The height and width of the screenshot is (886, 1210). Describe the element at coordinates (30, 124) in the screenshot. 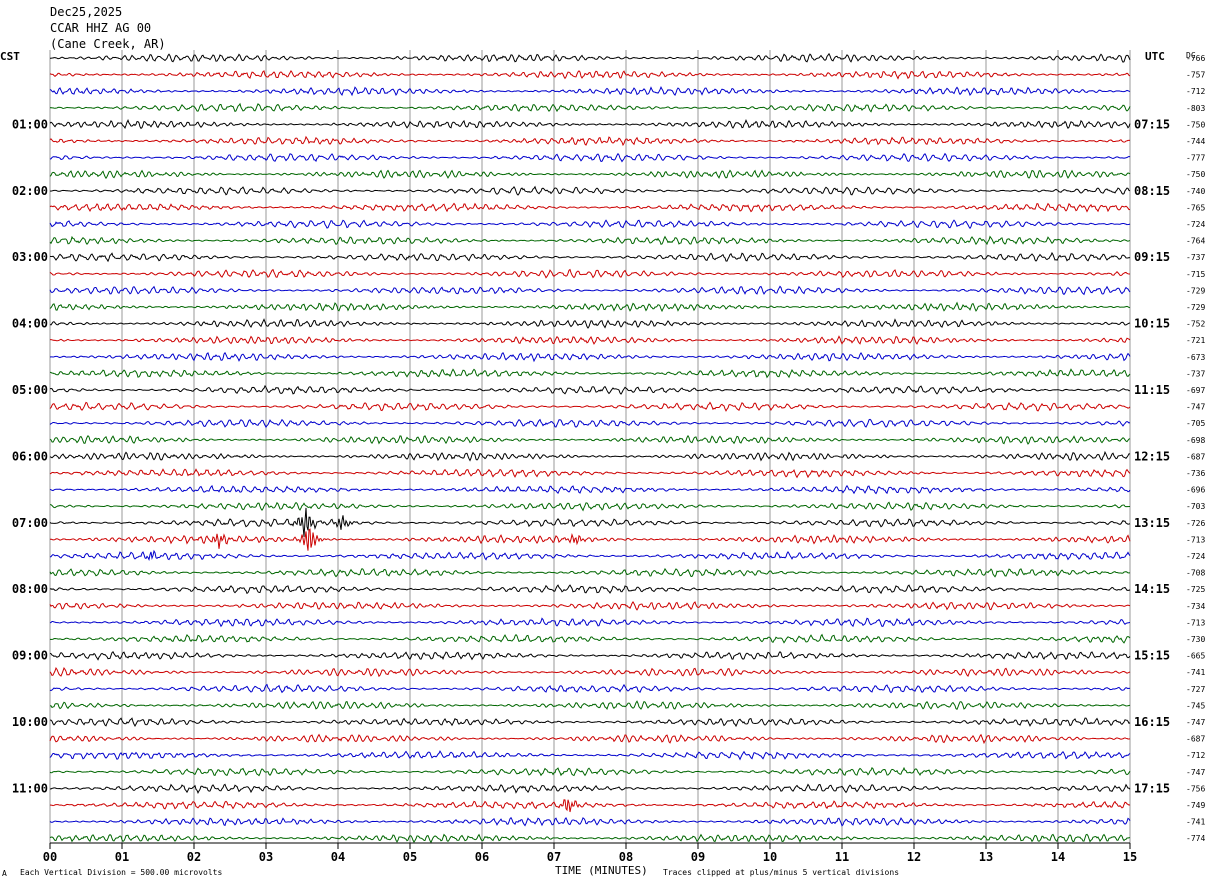

I see `left-hour-label: 01:00` at that location.